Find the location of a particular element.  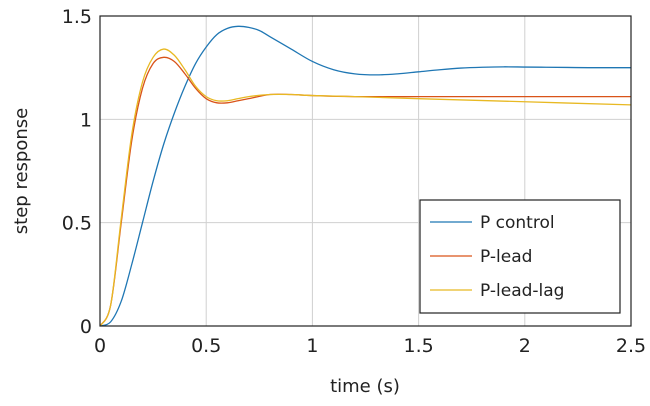

x-tick-label: 0.5 is located at coordinates (206, 346).